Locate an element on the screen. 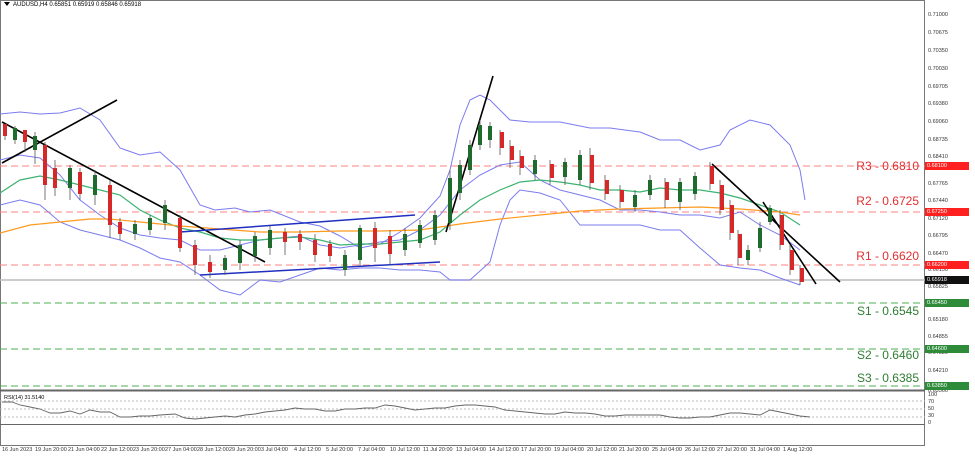 The image size is (975, 456). r1-label: R1 - 0.6620 is located at coordinates (887, 256).